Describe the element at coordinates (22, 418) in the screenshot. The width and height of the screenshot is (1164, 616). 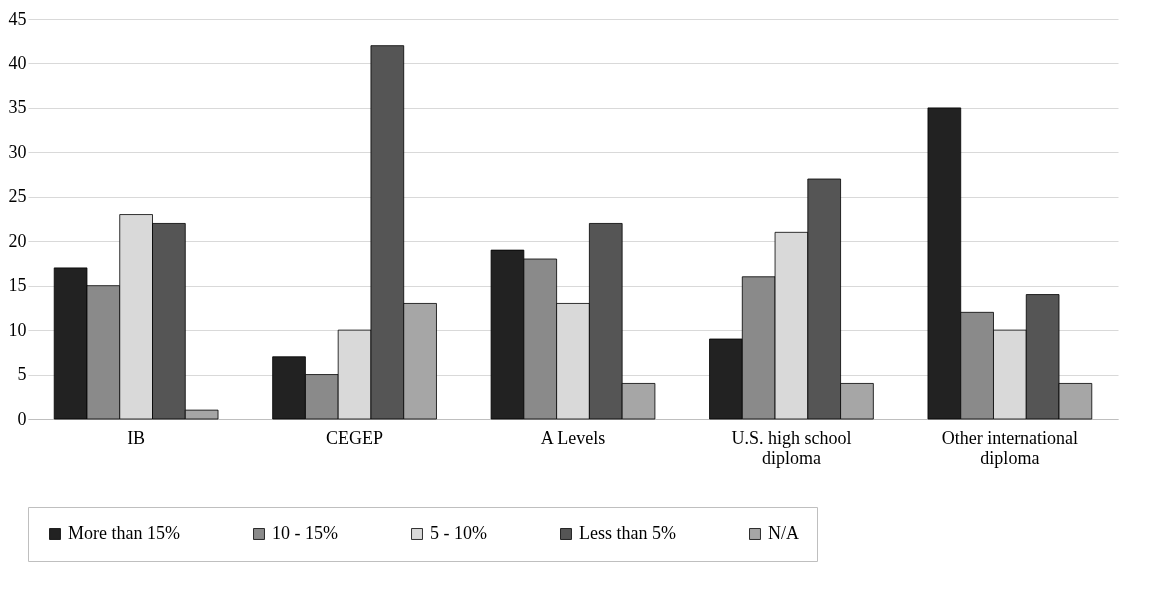
I see `y-tick-label: 0` at that location.